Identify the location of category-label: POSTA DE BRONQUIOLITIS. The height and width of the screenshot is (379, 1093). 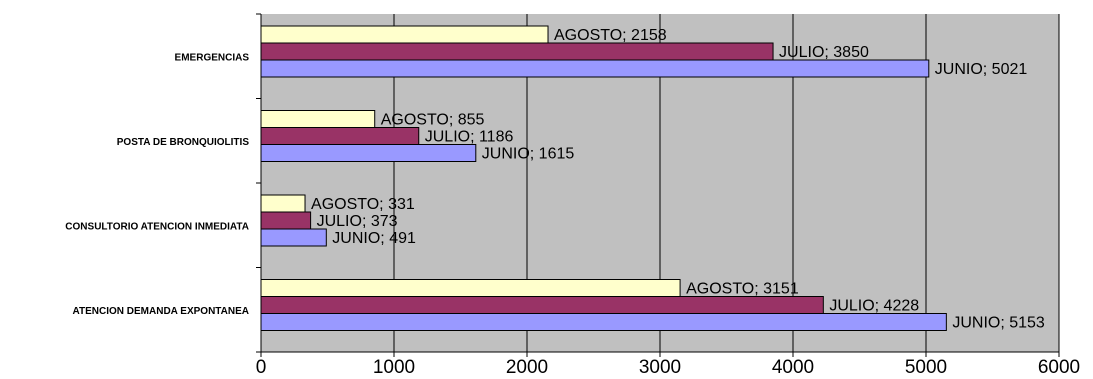
(183, 142).